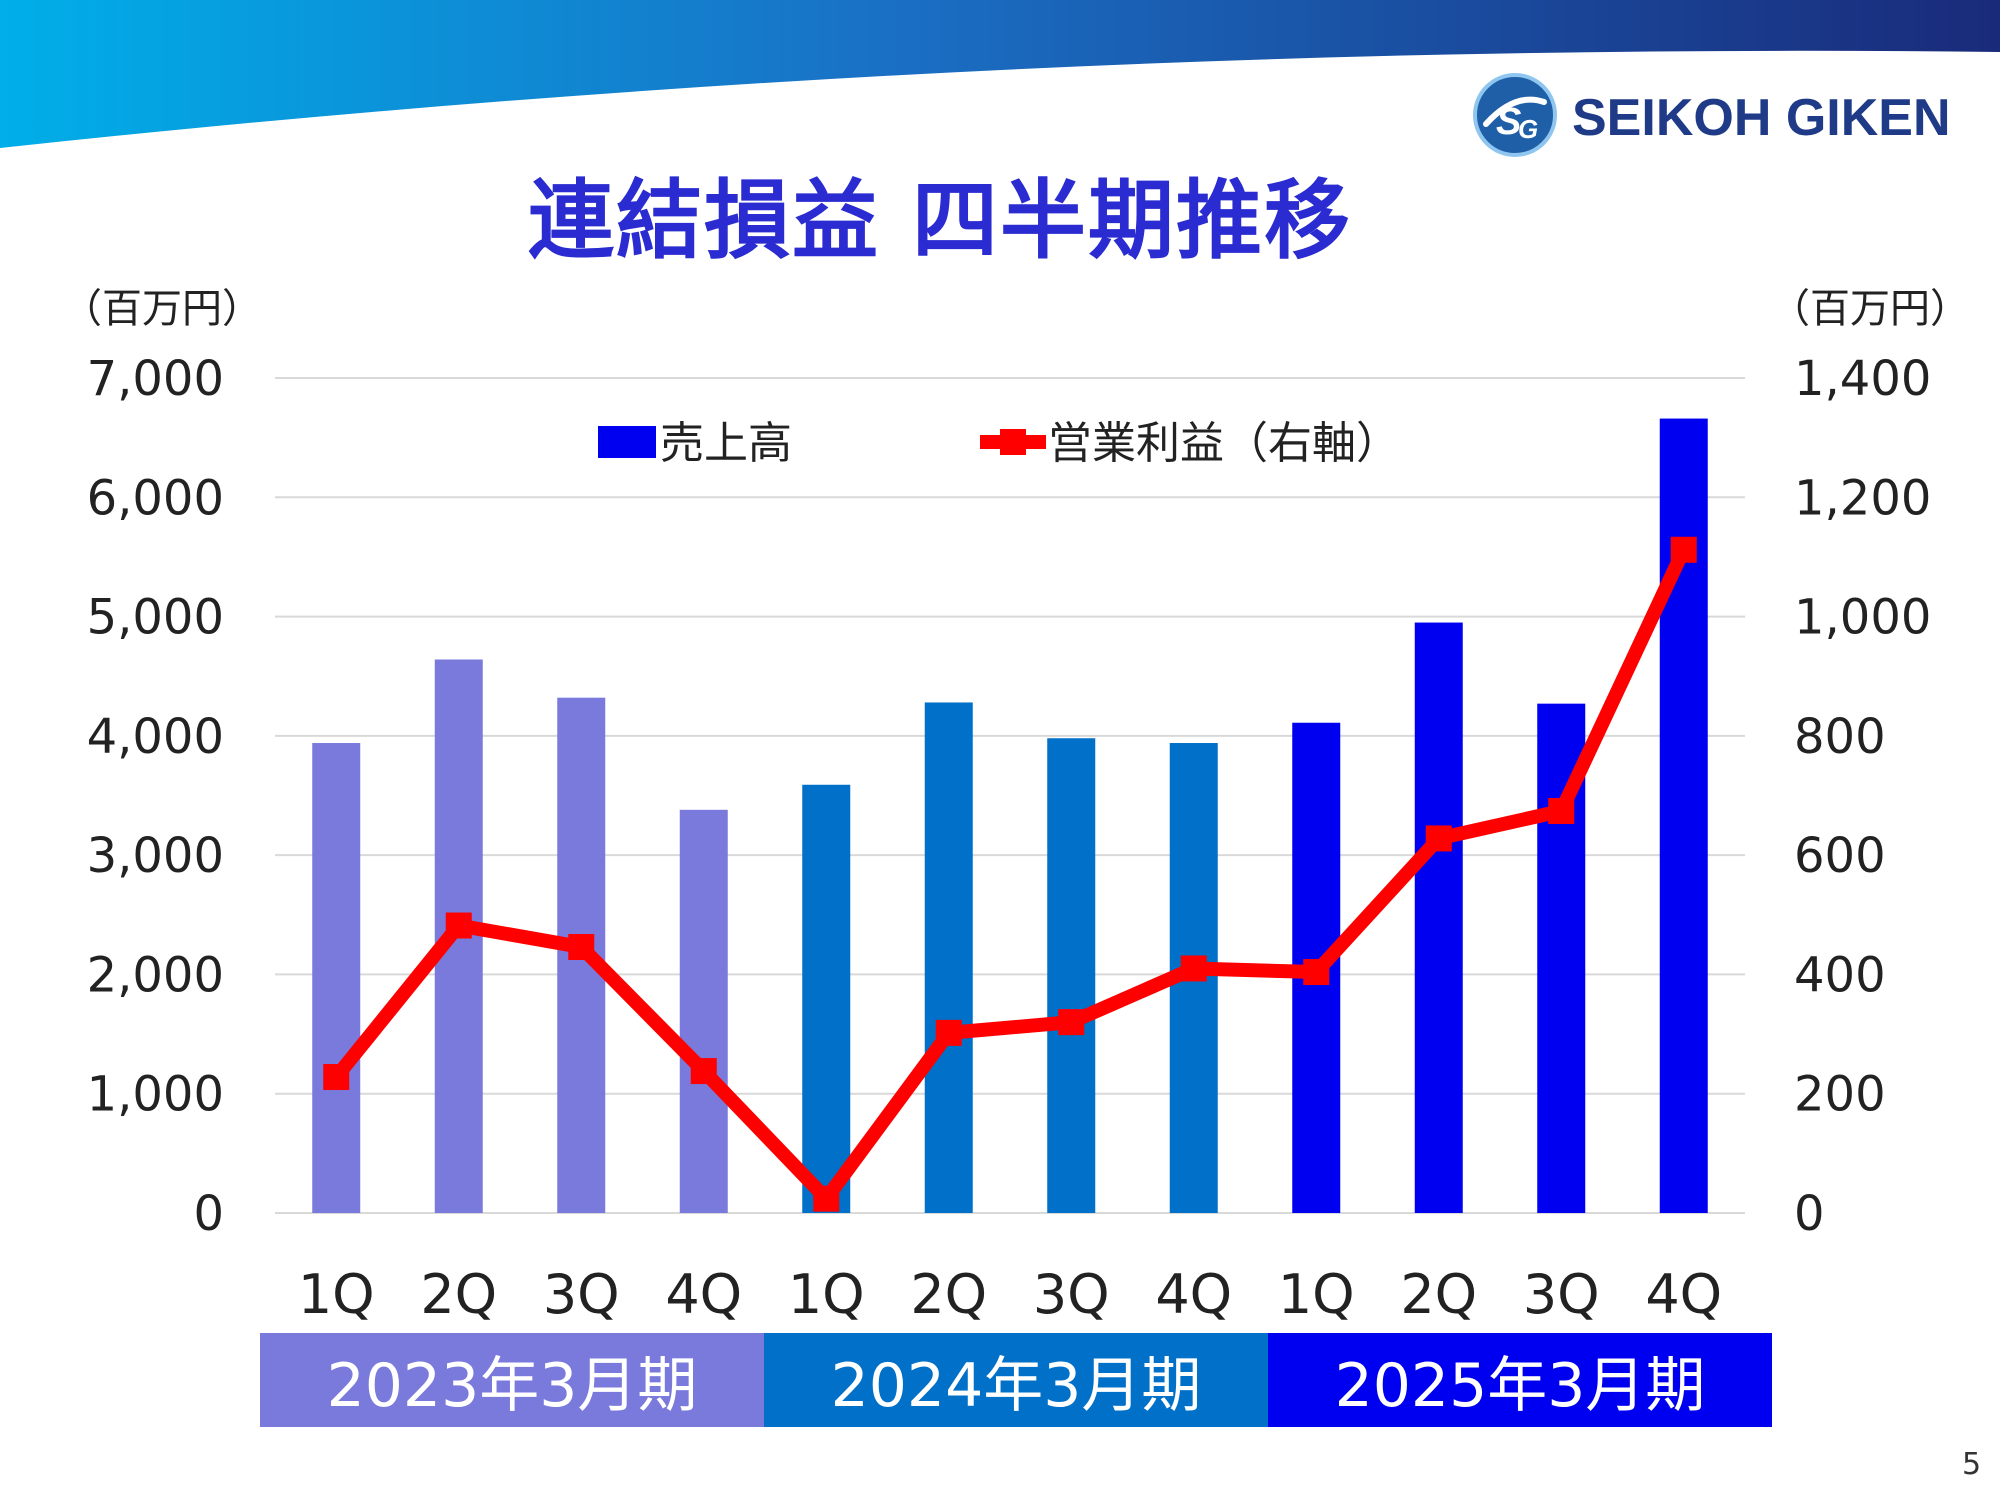 The height and width of the screenshot is (1500, 2000). Describe the element at coordinates (1862, 796) in the screenshot. I see `right-axis-labels: 0 200 400 600 800 1,000 1,200 1,400` at that location.